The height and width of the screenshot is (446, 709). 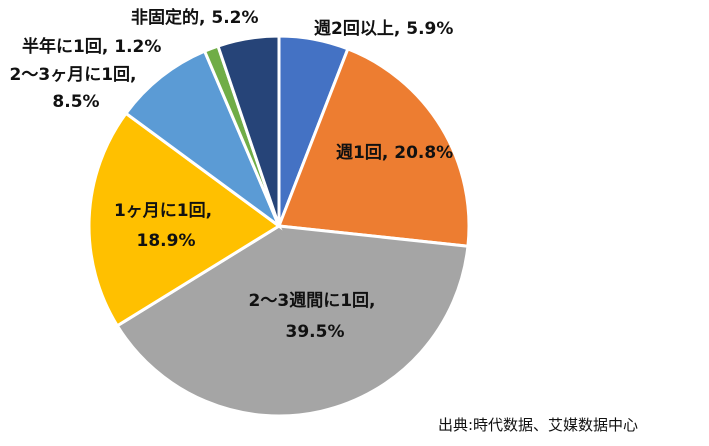 I want to click on label-2-3-weeks: 2～3週間に1回, 39.5%, so click(x=315, y=316).